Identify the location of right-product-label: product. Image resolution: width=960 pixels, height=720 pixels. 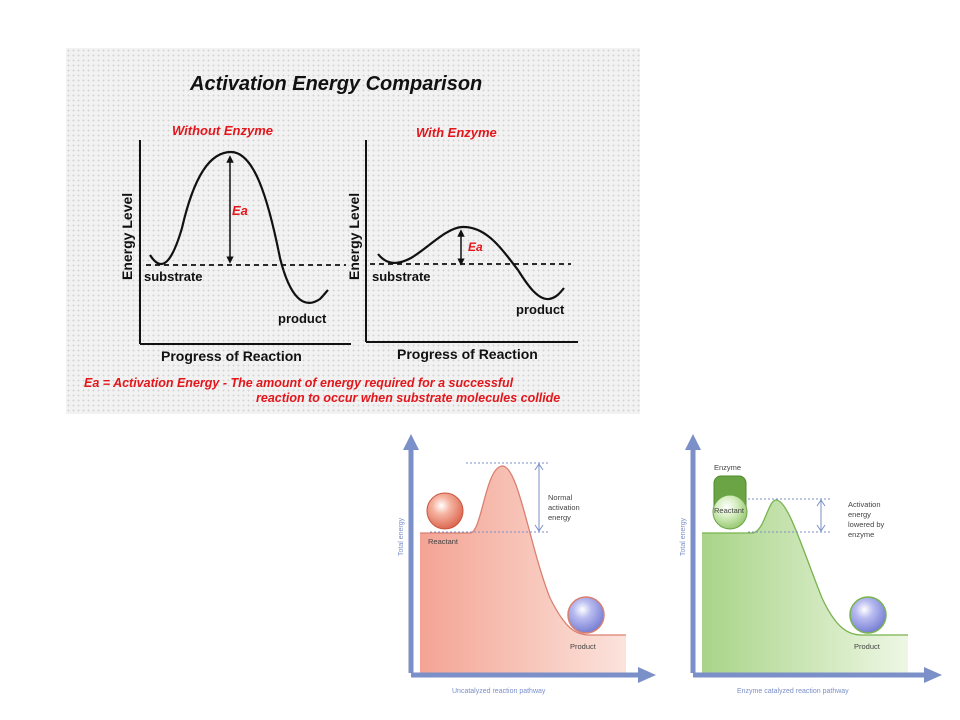
(540, 309).